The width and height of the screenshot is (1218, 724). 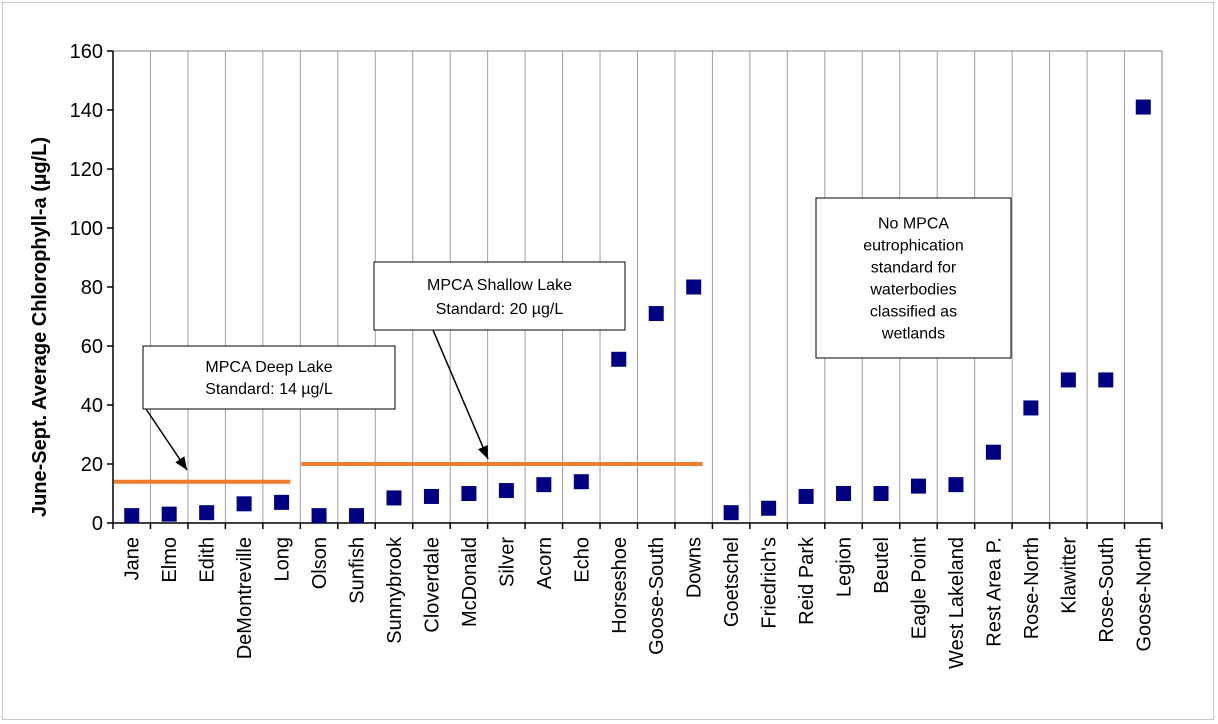 What do you see at coordinates (86, 52) in the screenshot?
I see `y-tick-label: 160` at bounding box center [86, 52].